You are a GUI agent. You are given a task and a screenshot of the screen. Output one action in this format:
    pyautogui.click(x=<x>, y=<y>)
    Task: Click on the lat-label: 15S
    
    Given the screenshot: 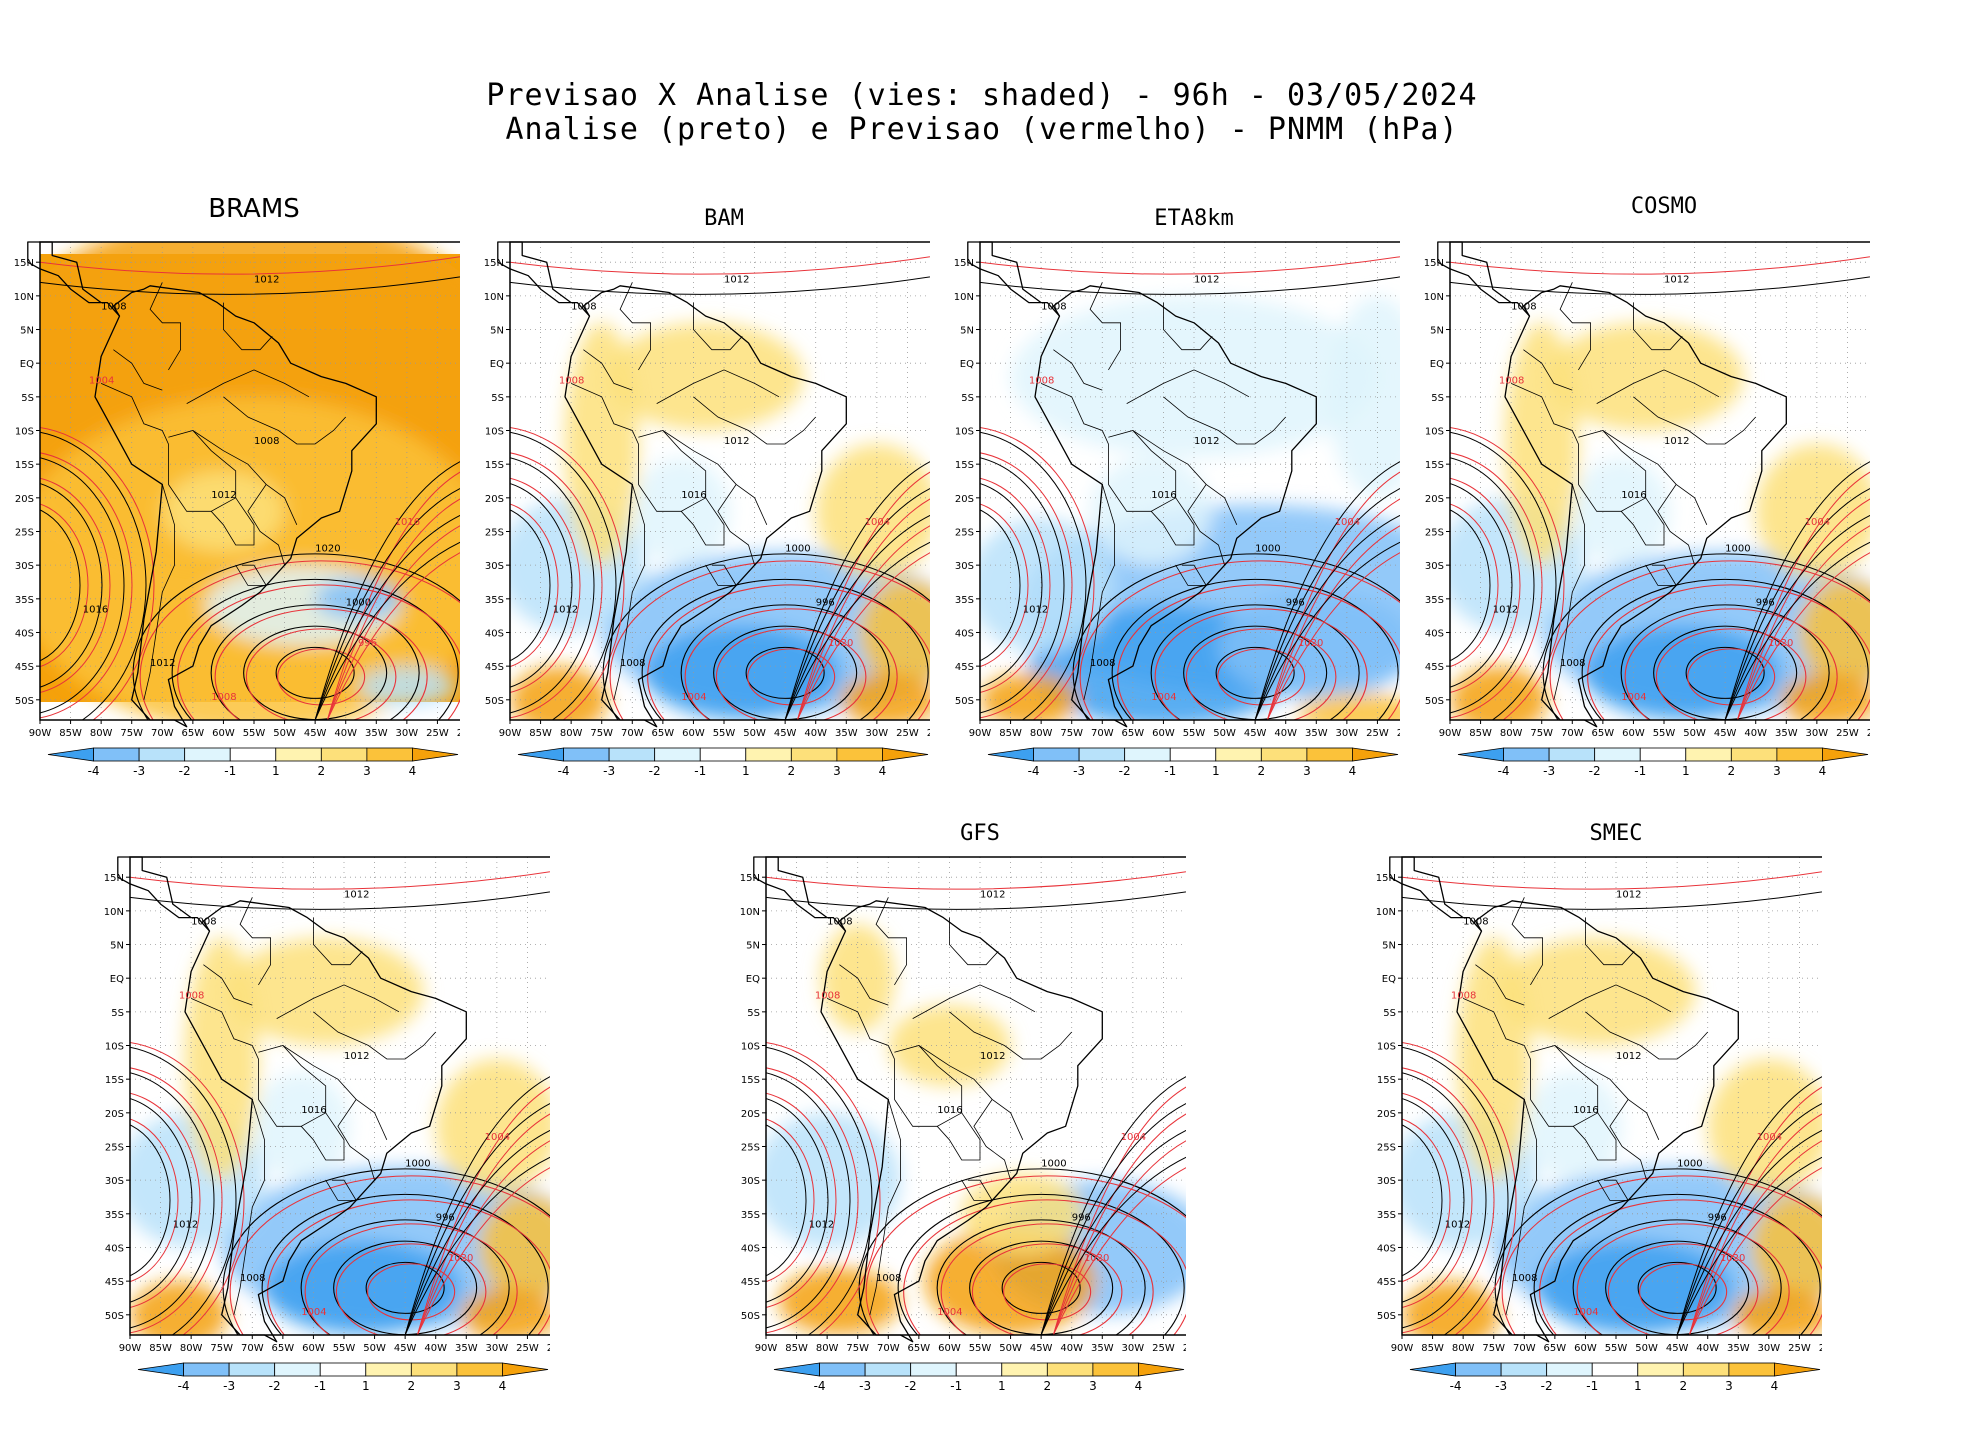 What is the action you would take?
    pyautogui.click(x=494, y=465)
    